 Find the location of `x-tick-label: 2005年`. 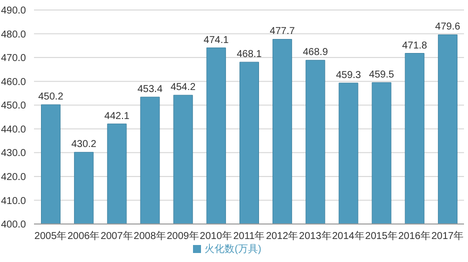

x-tick-label: 2005年 is located at coordinates (50, 236).